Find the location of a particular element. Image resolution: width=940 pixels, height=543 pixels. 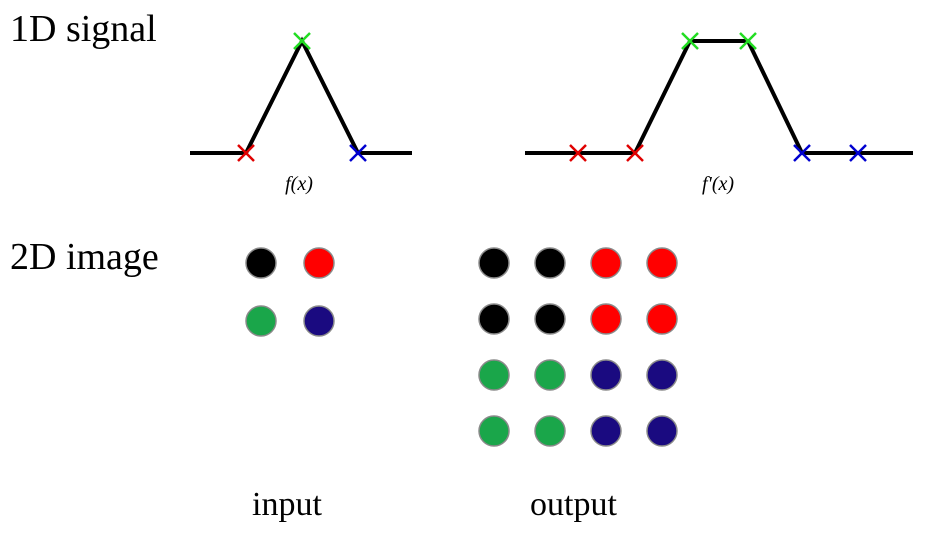

output-function-label: f'(x) is located at coordinates (718, 184).